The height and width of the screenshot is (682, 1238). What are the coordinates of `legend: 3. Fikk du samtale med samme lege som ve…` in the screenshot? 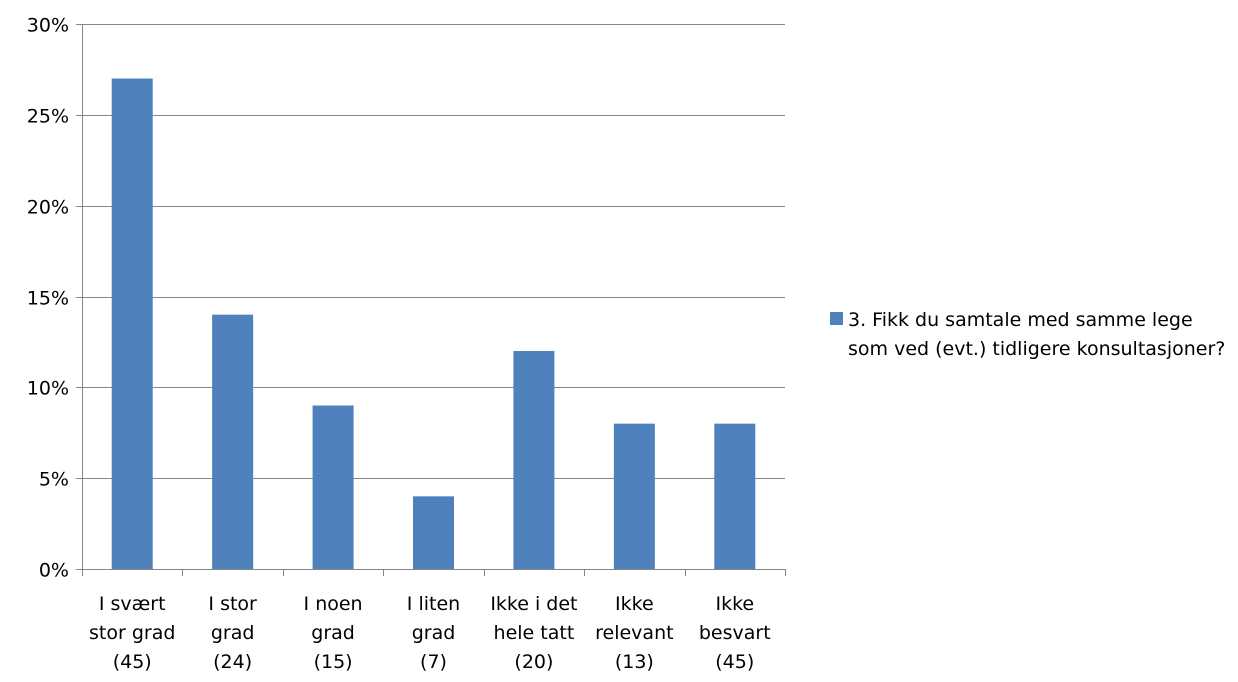 It's located at (1030, 335).